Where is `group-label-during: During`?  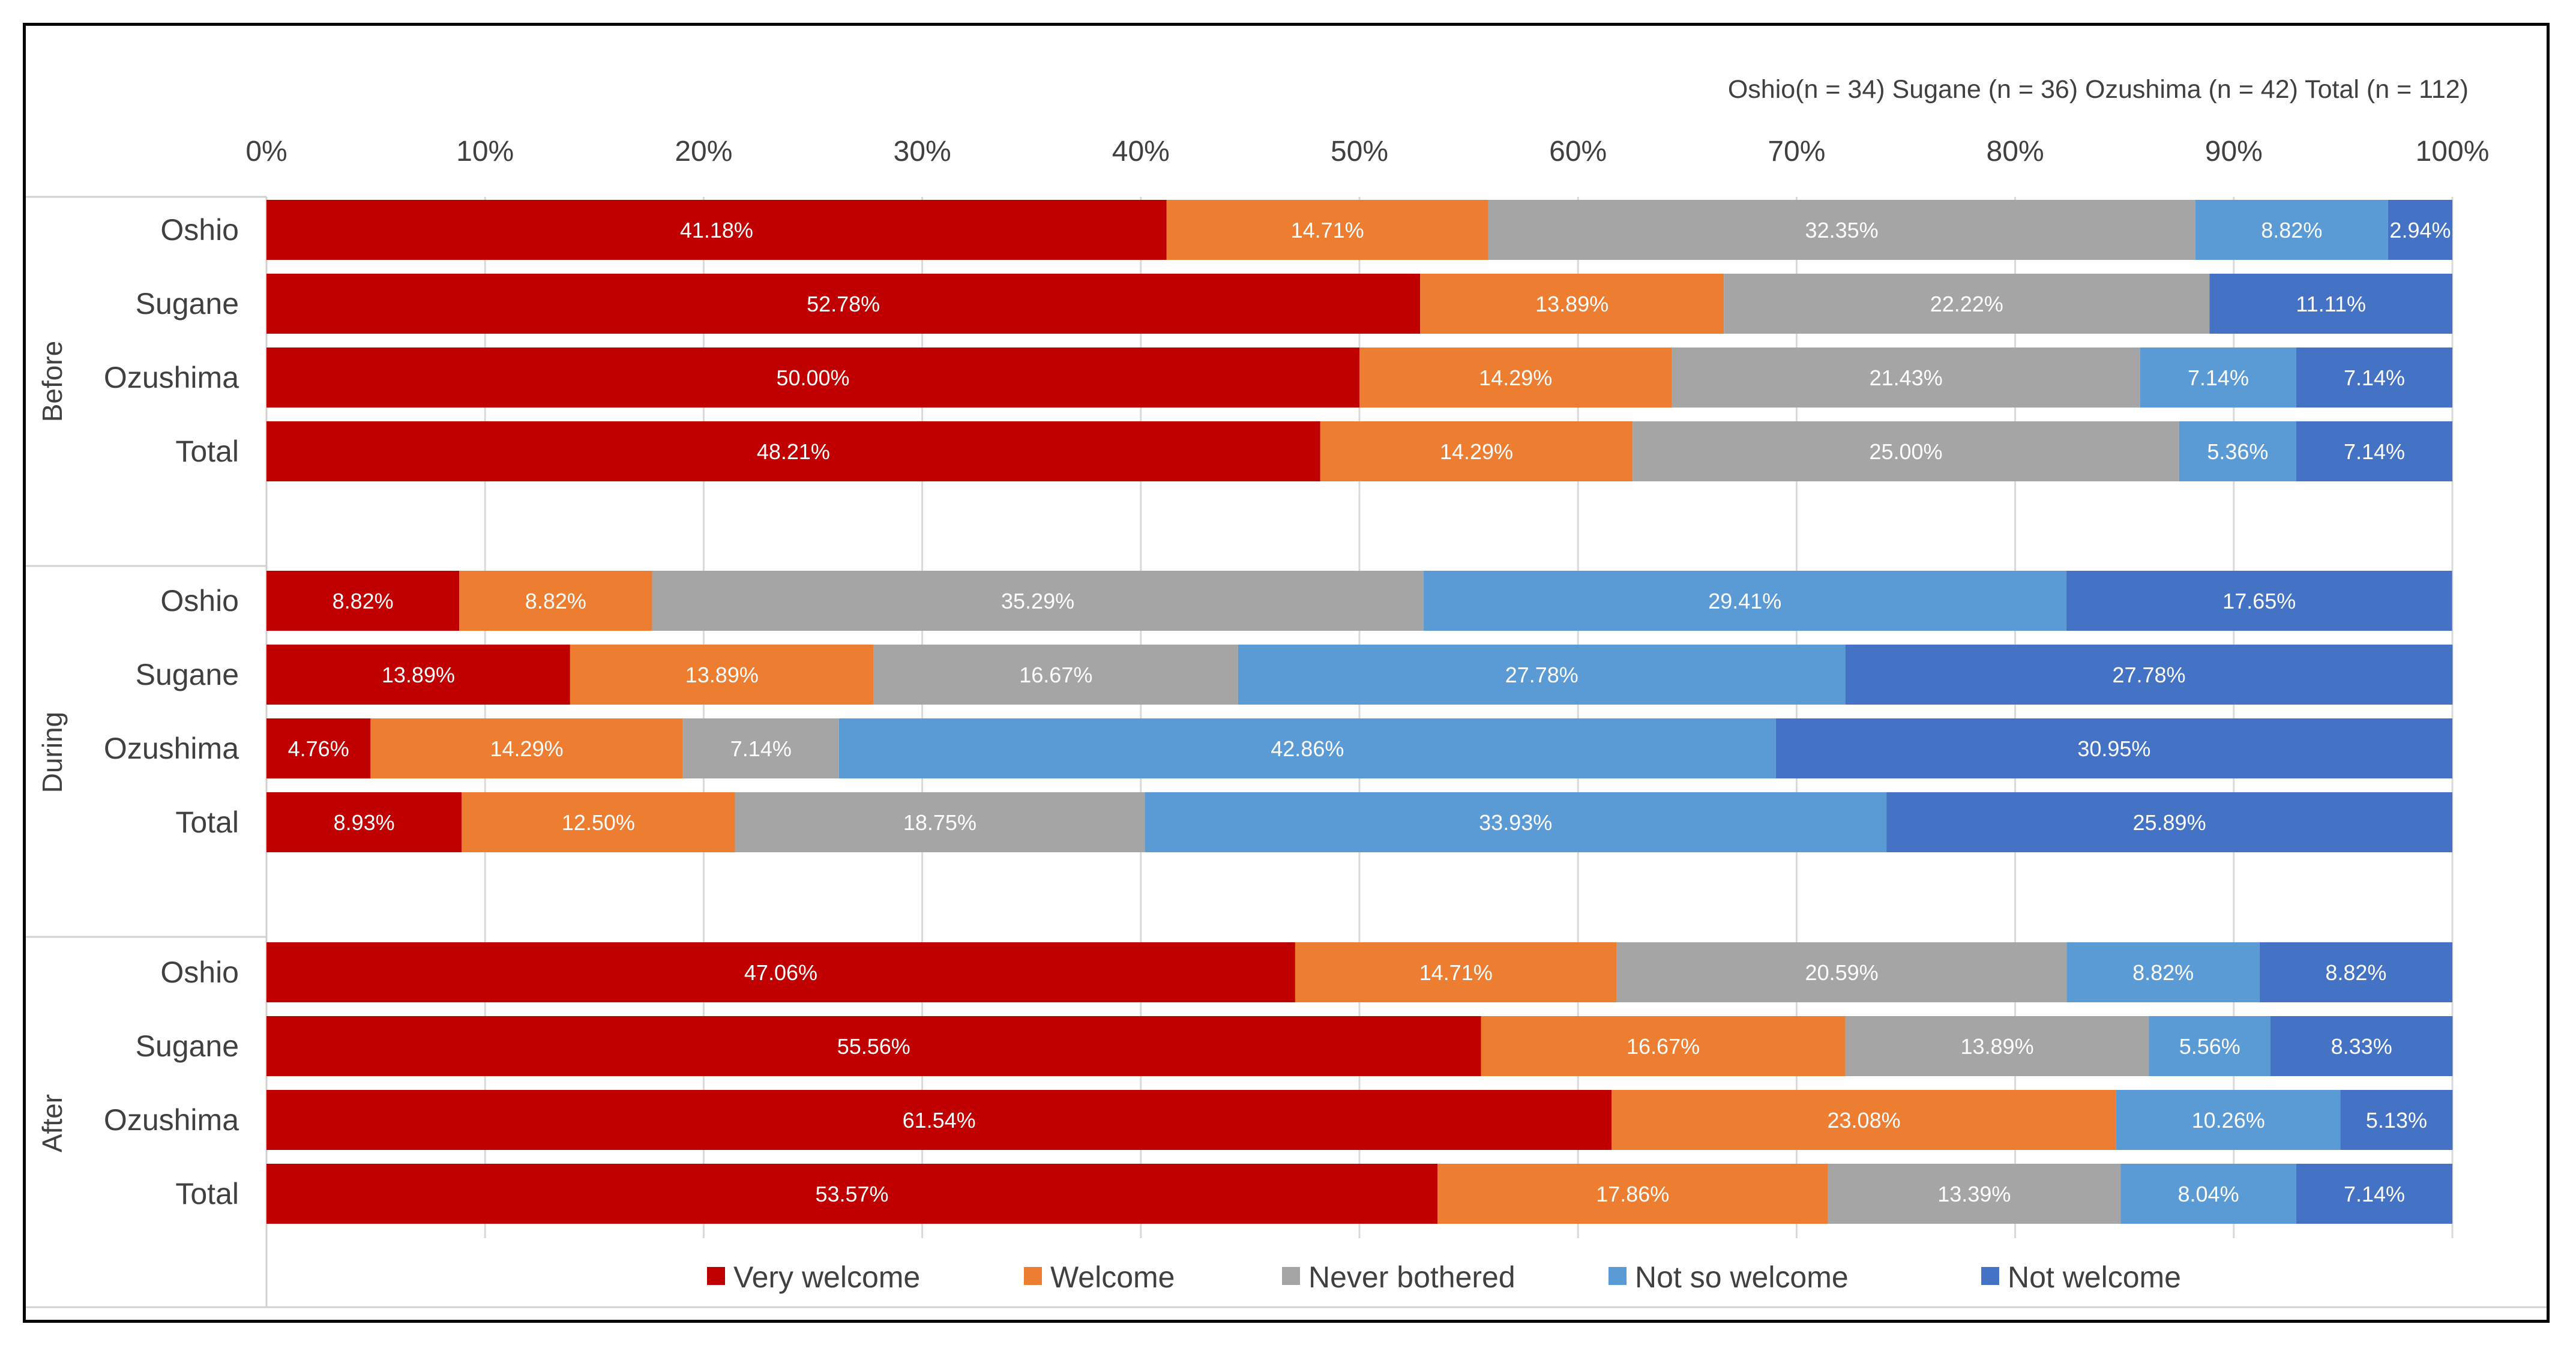
group-label-during: During is located at coordinates (52, 752).